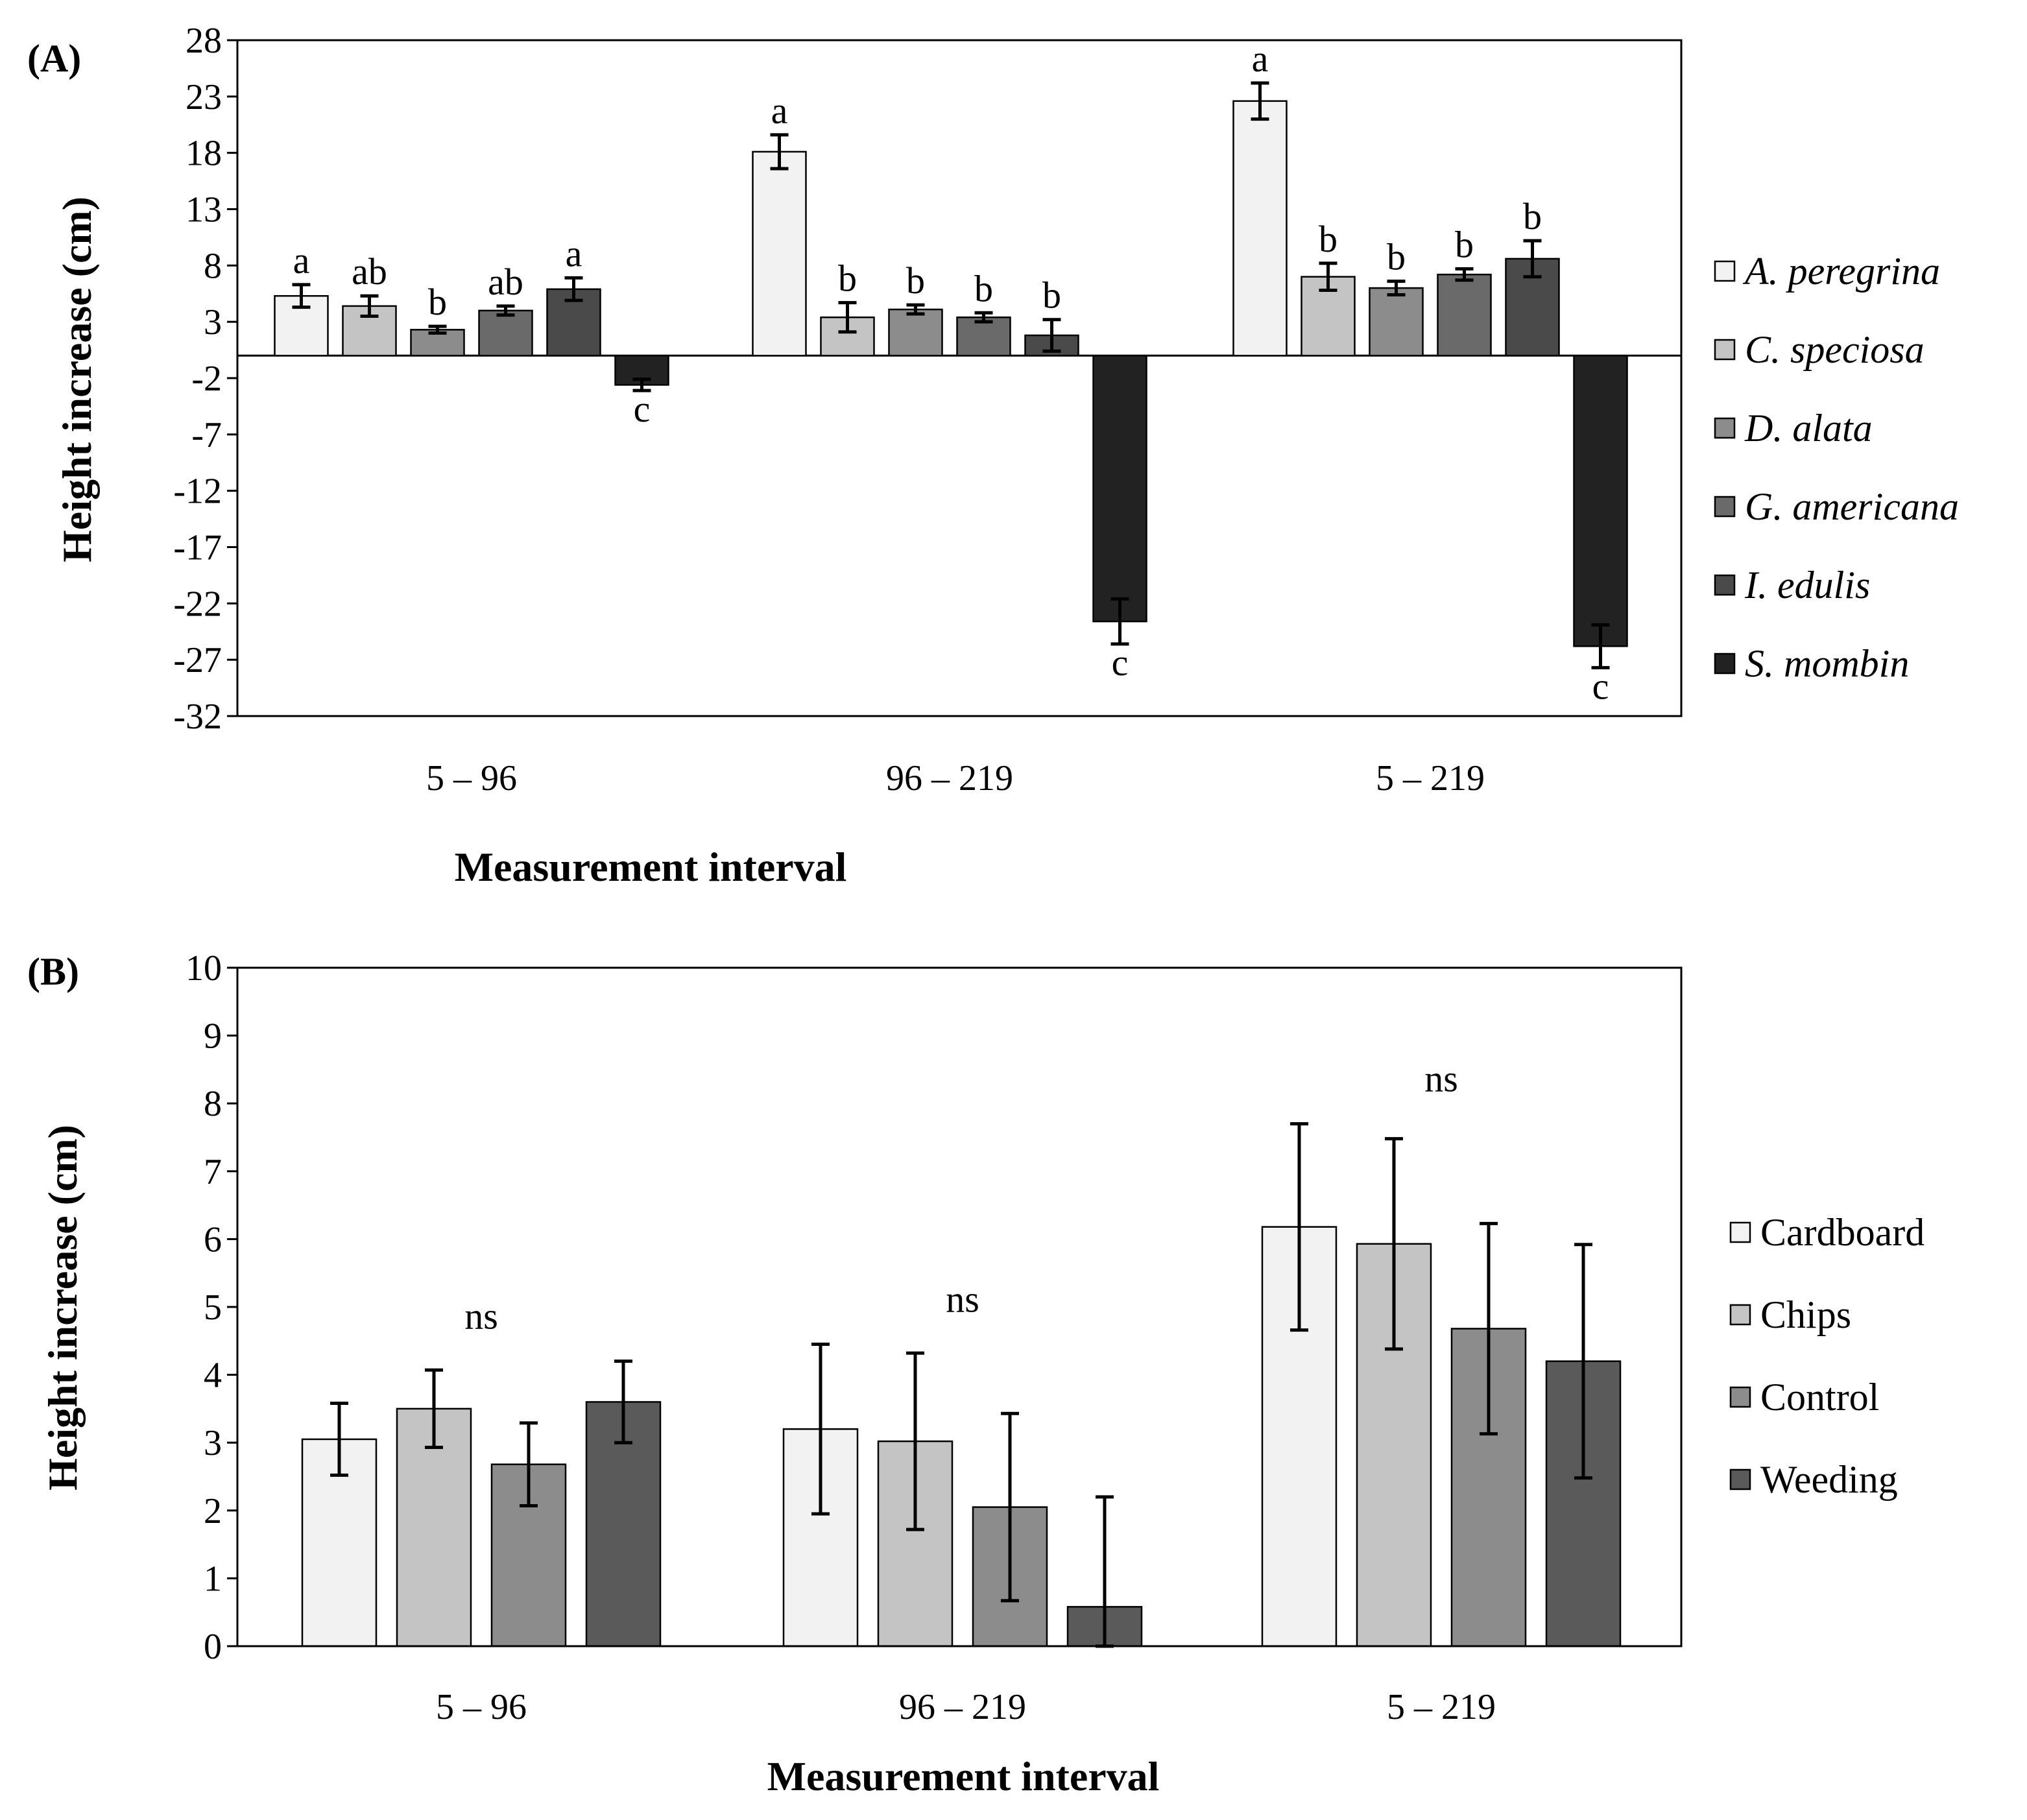 Image resolution: width=2027 pixels, height=1820 pixels. Describe the element at coordinates (434, 1527) in the screenshot. I see `bar-chips` at that location.